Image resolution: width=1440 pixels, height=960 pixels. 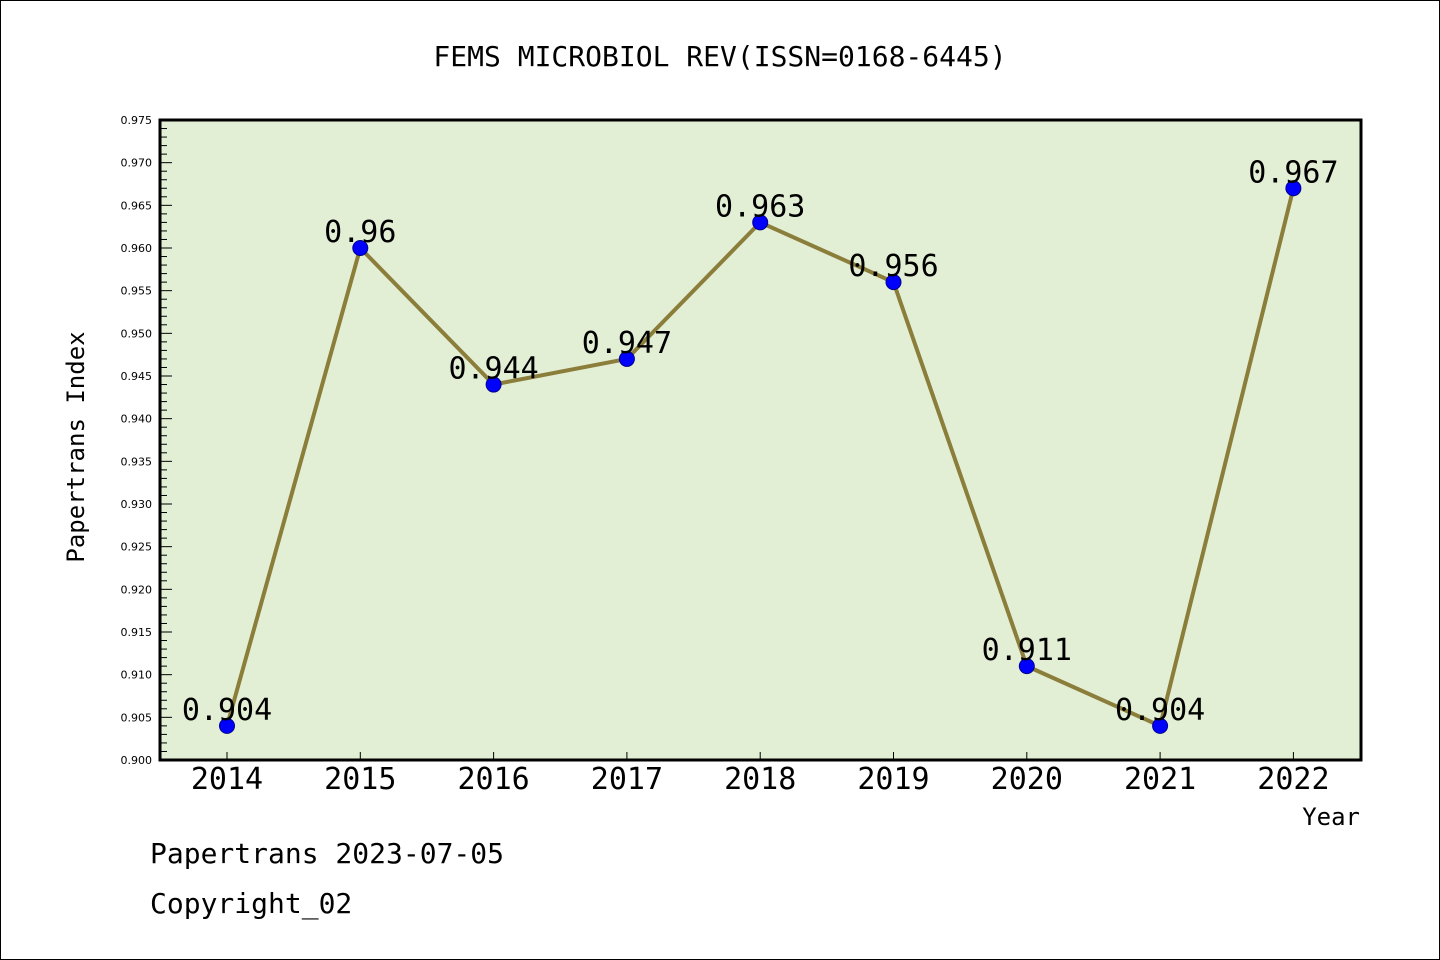 I want to click on y-tick-label: 0.940, so click(x=137, y=419).